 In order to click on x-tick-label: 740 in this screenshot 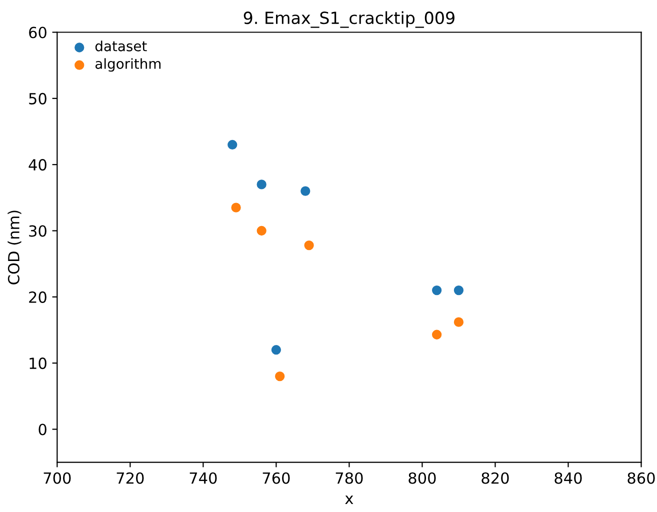, I will do `click(203, 478)`.